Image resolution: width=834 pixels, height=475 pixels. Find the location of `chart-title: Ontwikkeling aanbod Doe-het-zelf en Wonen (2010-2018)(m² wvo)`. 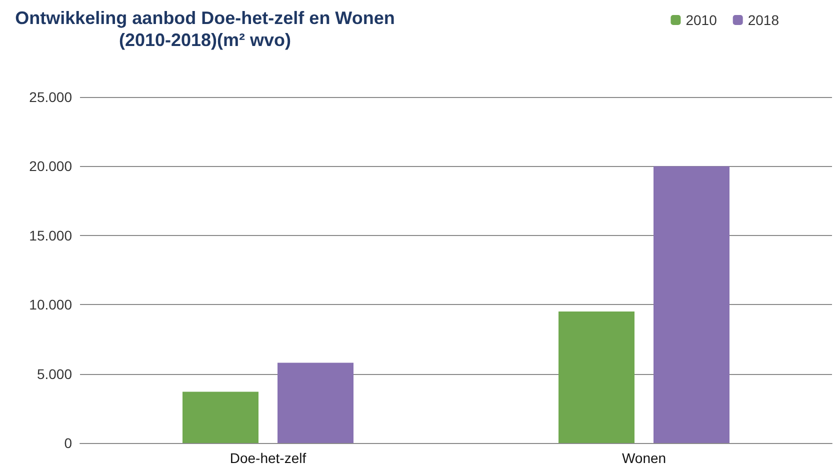

chart-title: Ontwikkeling aanbod Doe-het-zelf en Wonen (2010-2018)(m² wvo) is located at coordinates (205, 29).